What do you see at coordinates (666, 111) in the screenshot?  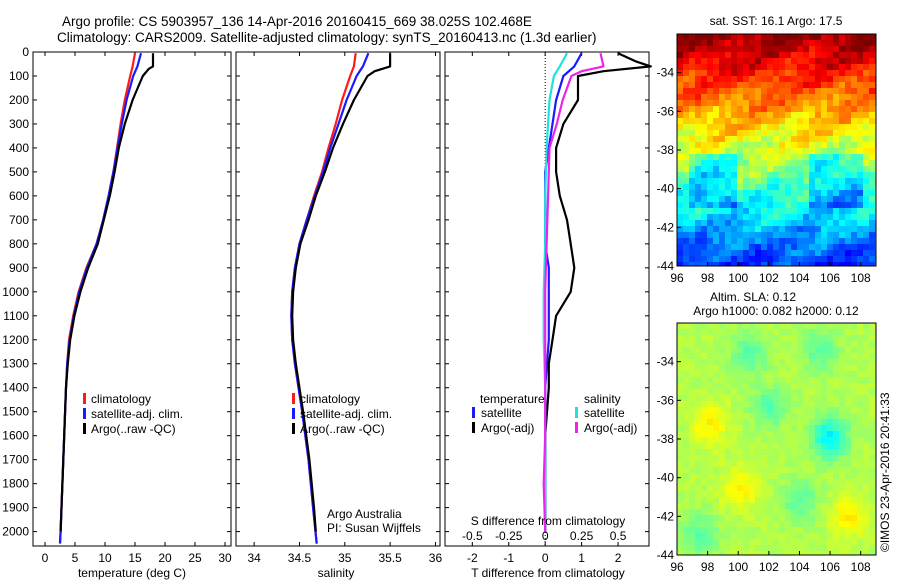 I see `sst-map-ytick-label: -36` at bounding box center [666, 111].